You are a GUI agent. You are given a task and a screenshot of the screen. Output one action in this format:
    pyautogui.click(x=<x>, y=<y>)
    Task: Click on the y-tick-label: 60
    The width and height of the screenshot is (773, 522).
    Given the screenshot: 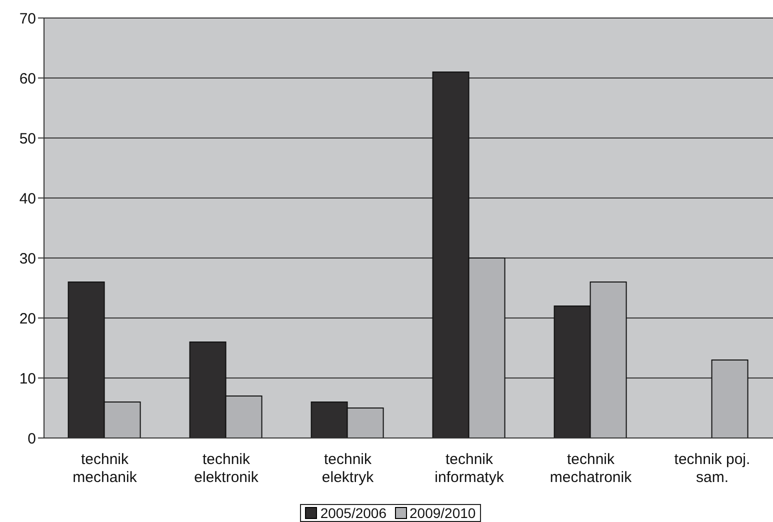 What is the action you would take?
    pyautogui.click(x=27, y=79)
    